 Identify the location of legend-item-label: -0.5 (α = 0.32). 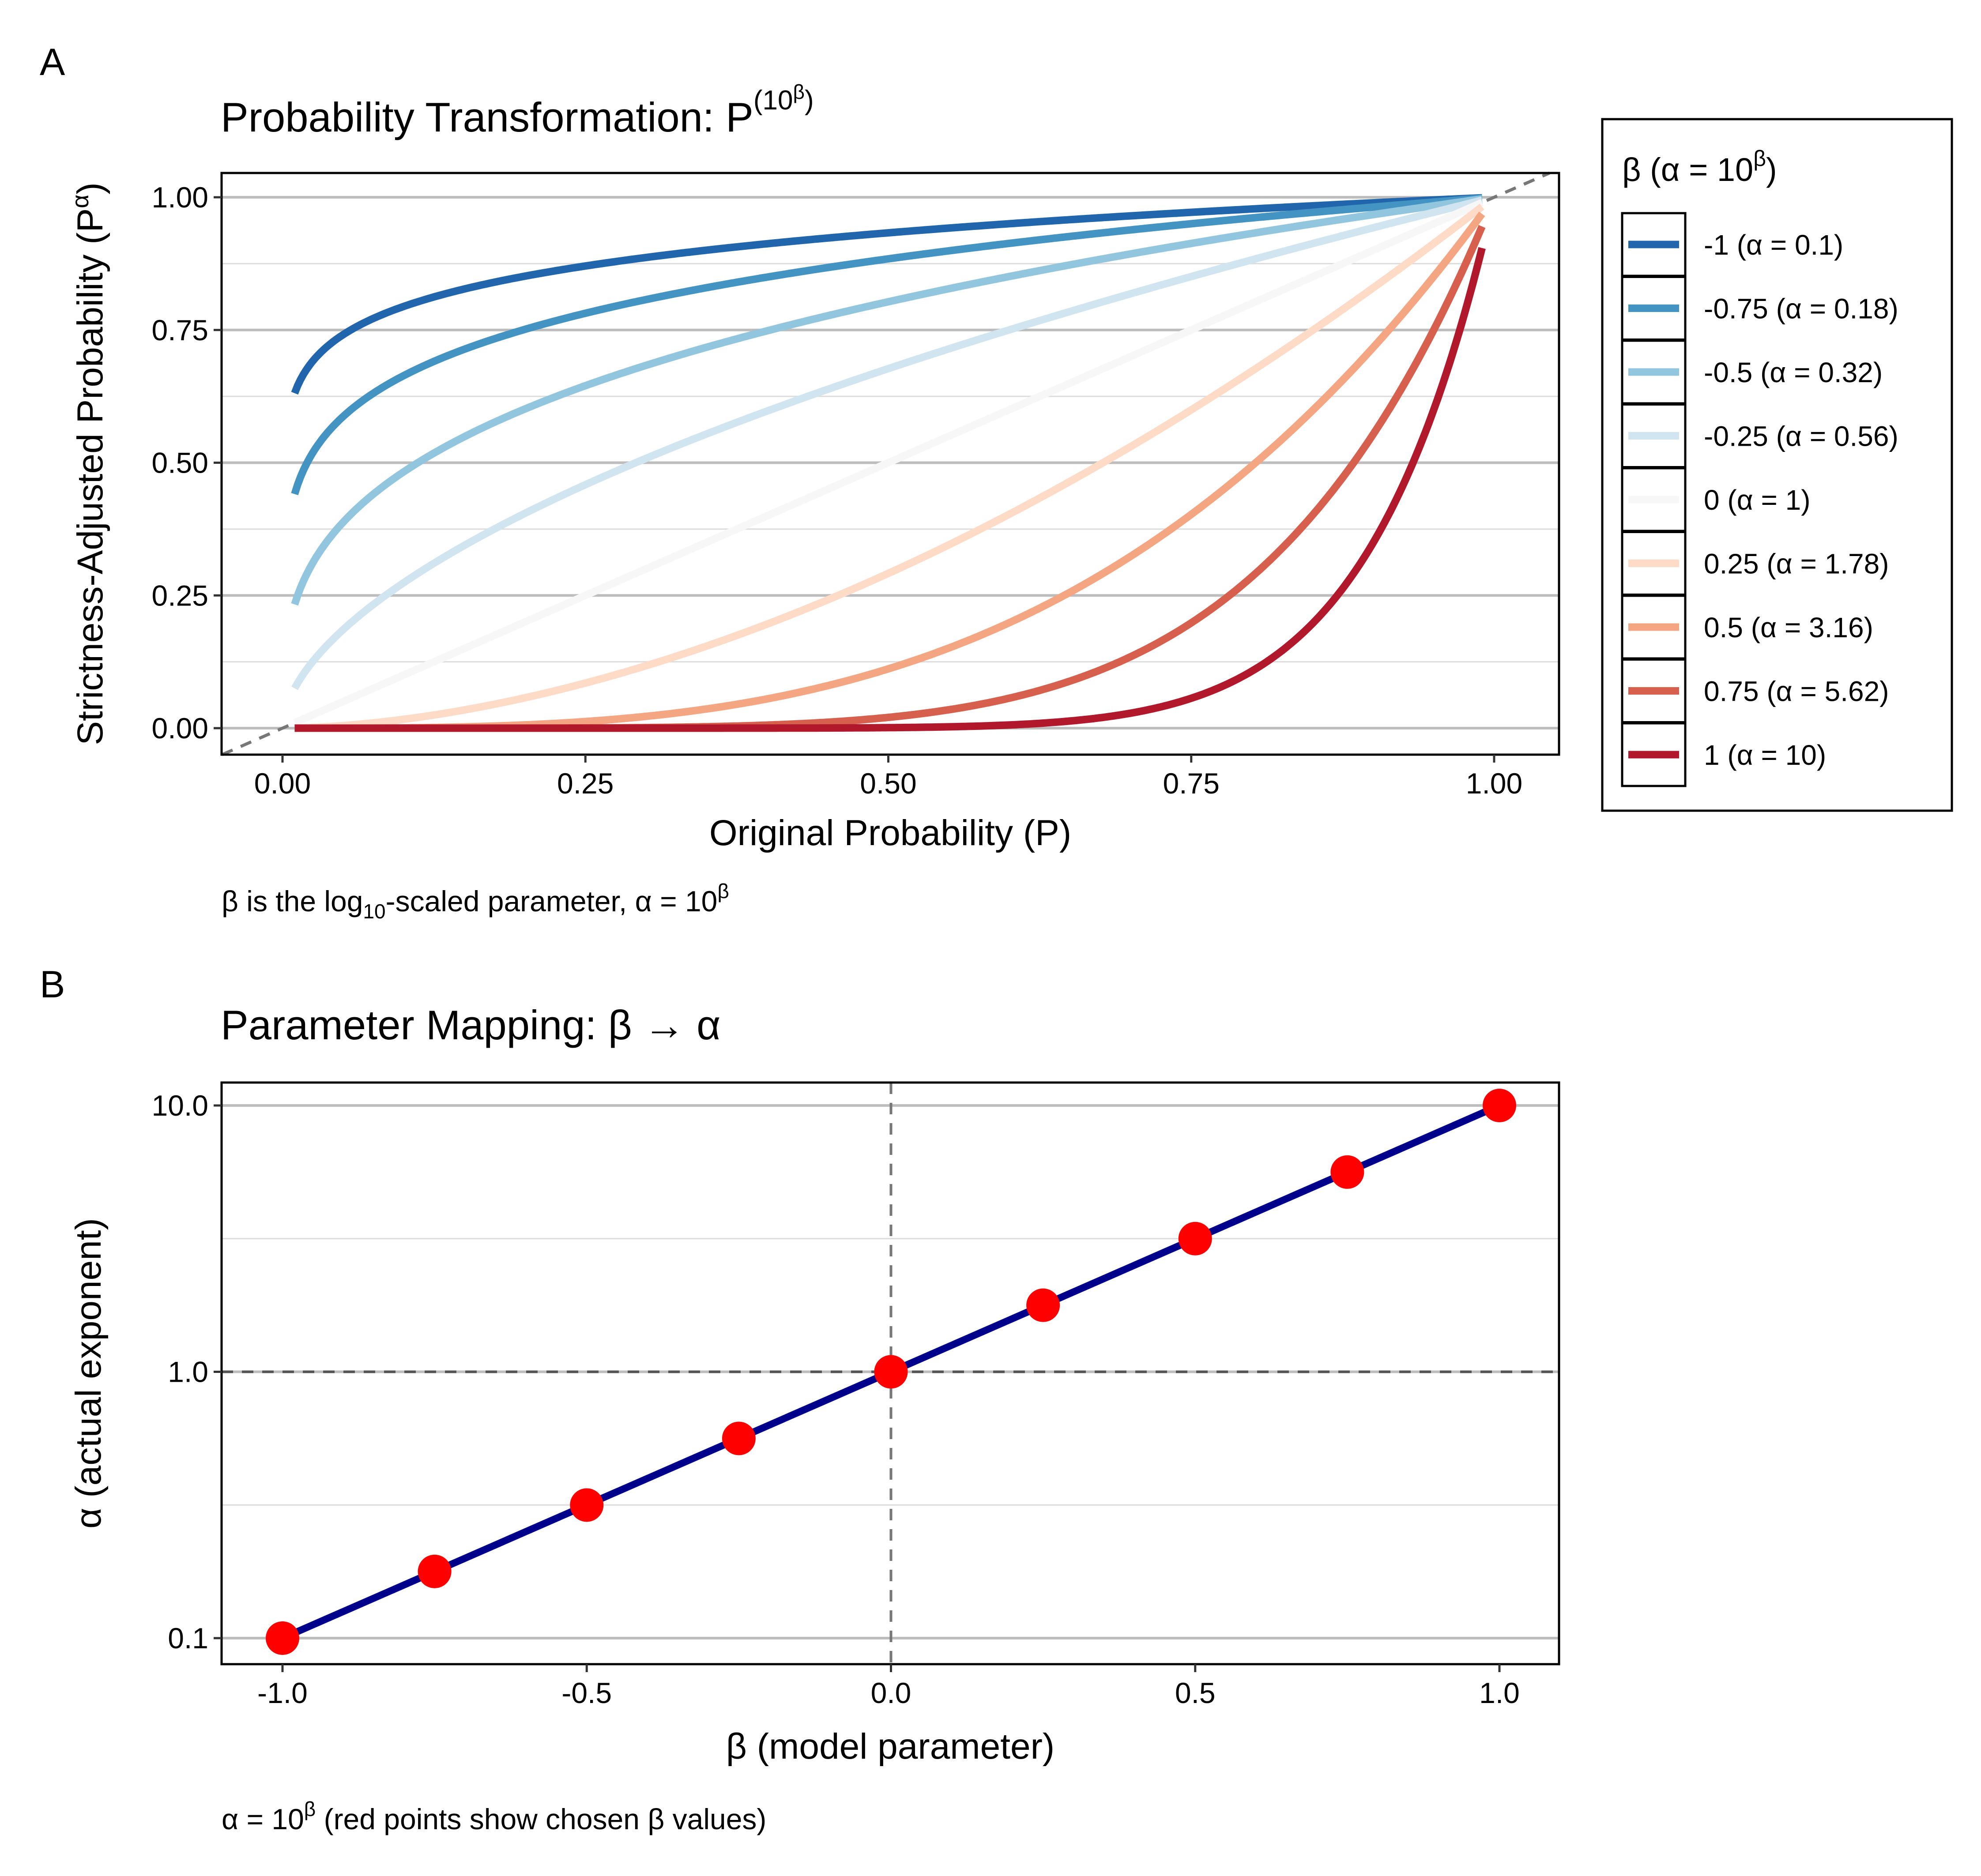
(1793, 372).